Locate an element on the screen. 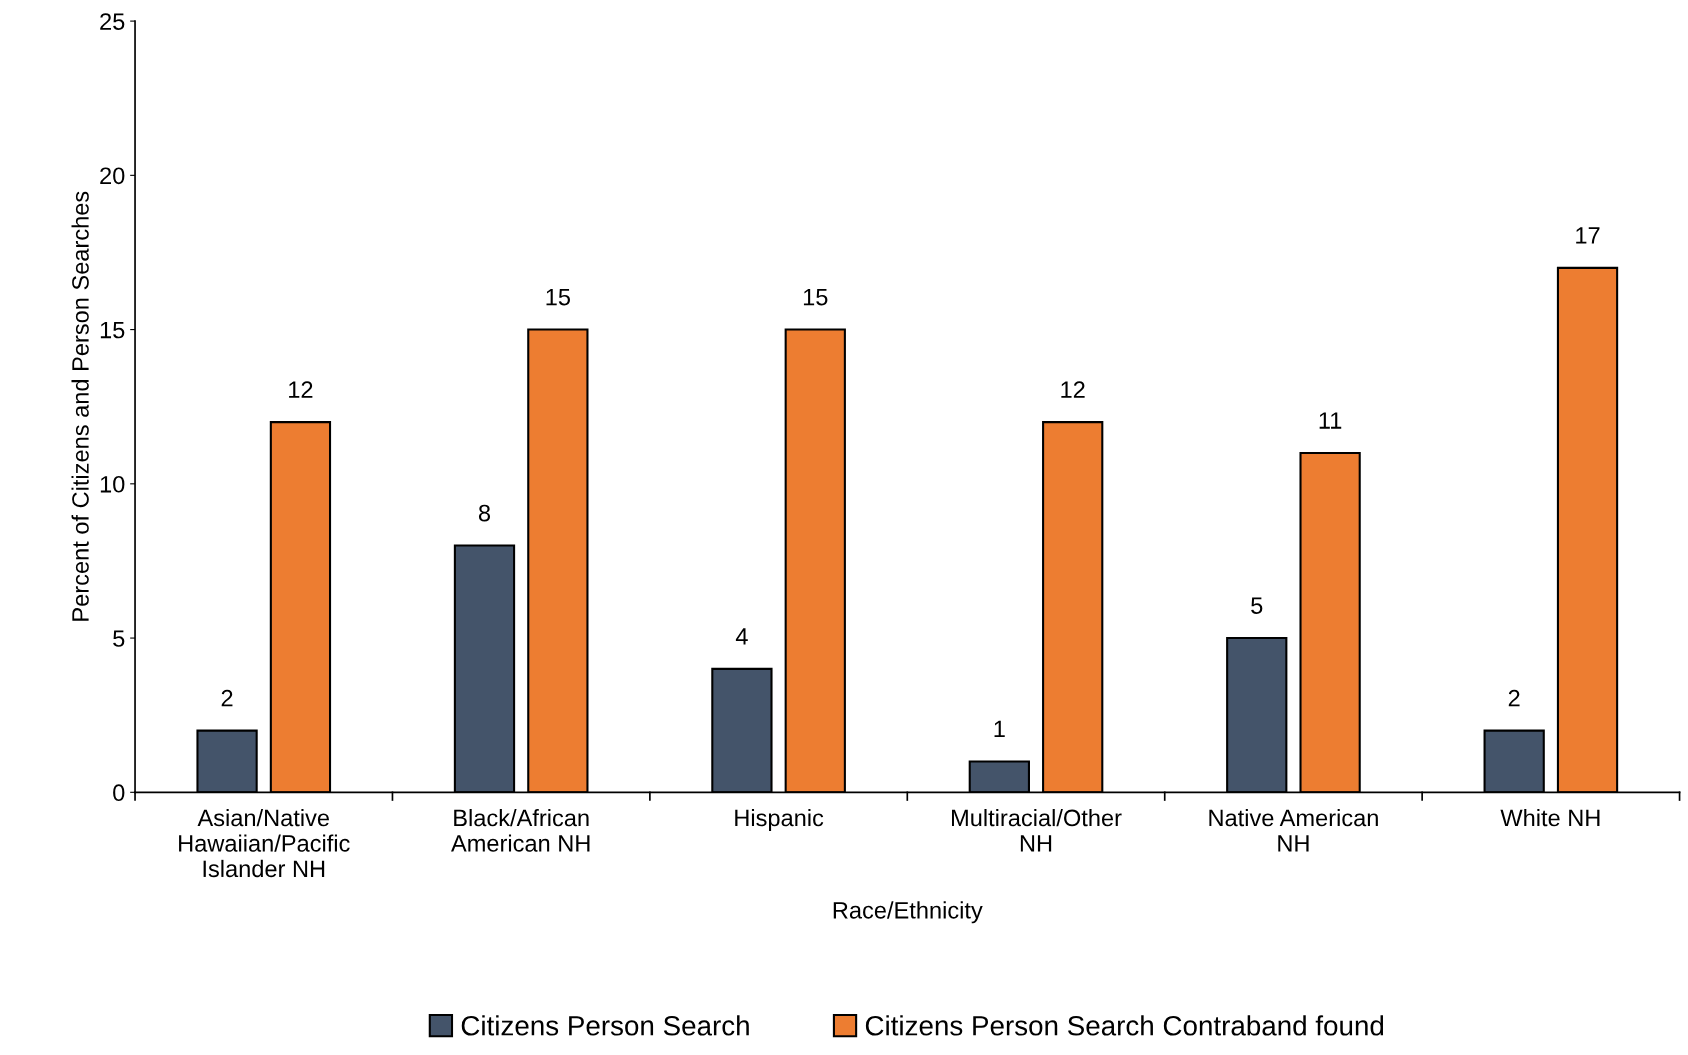 Image resolution: width=1688 pixels, height=1055 pixels. data-label: 8 is located at coordinates (484, 513).